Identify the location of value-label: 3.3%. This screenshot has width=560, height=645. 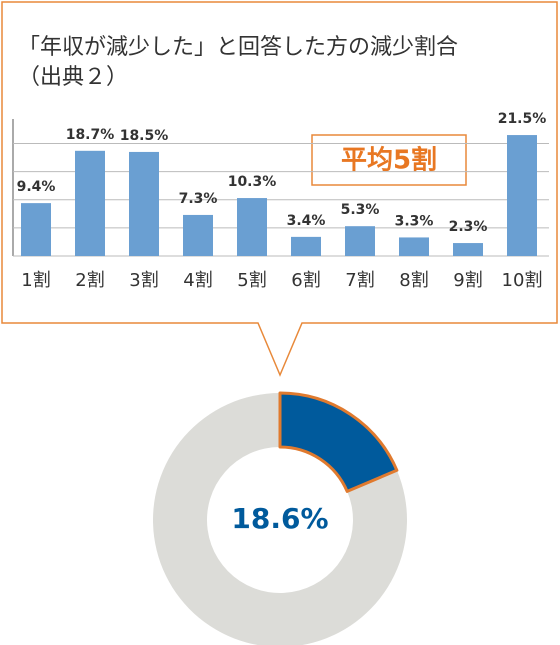
(414, 221).